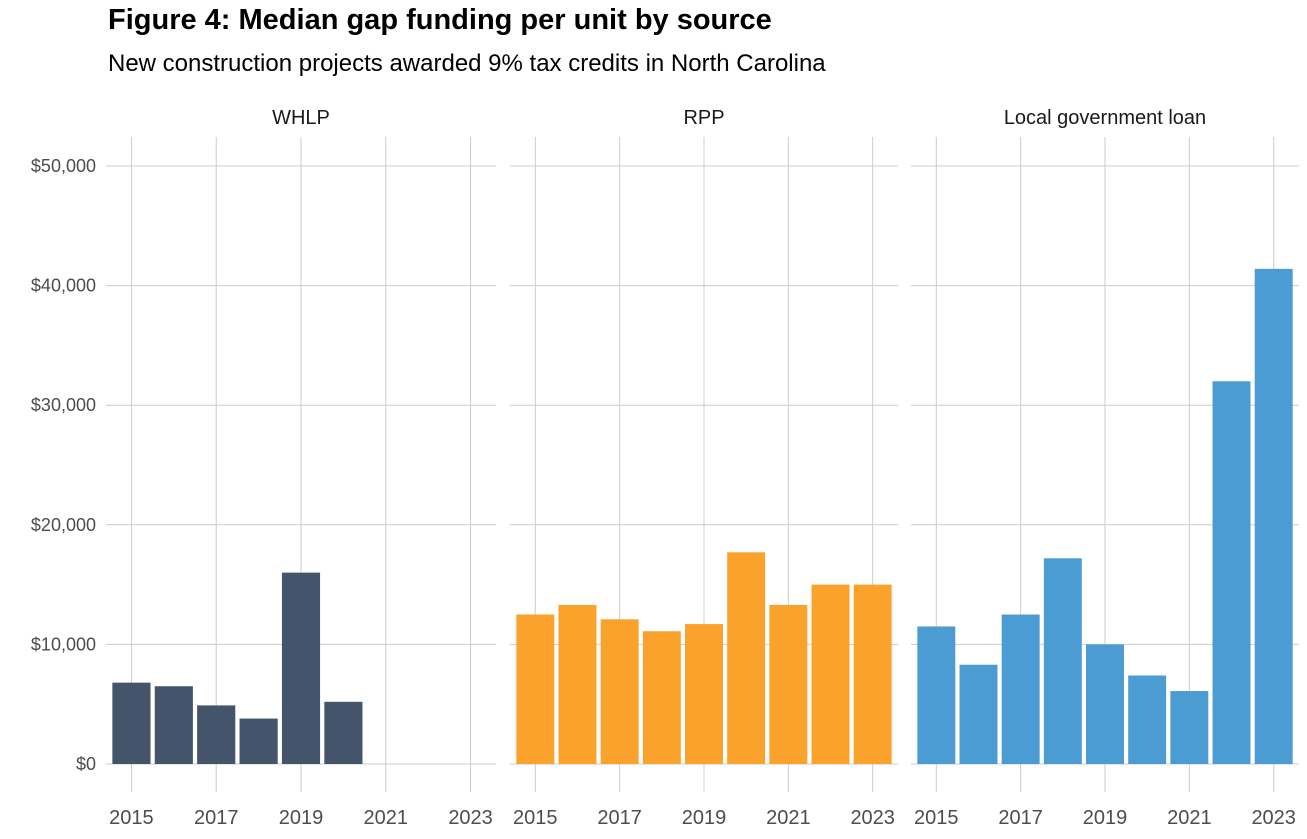 The height and width of the screenshot is (839, 1307). Describe the element at coordinates (63, 525) in the screenshot. I see `y-tick-label: $20,000` at that location.